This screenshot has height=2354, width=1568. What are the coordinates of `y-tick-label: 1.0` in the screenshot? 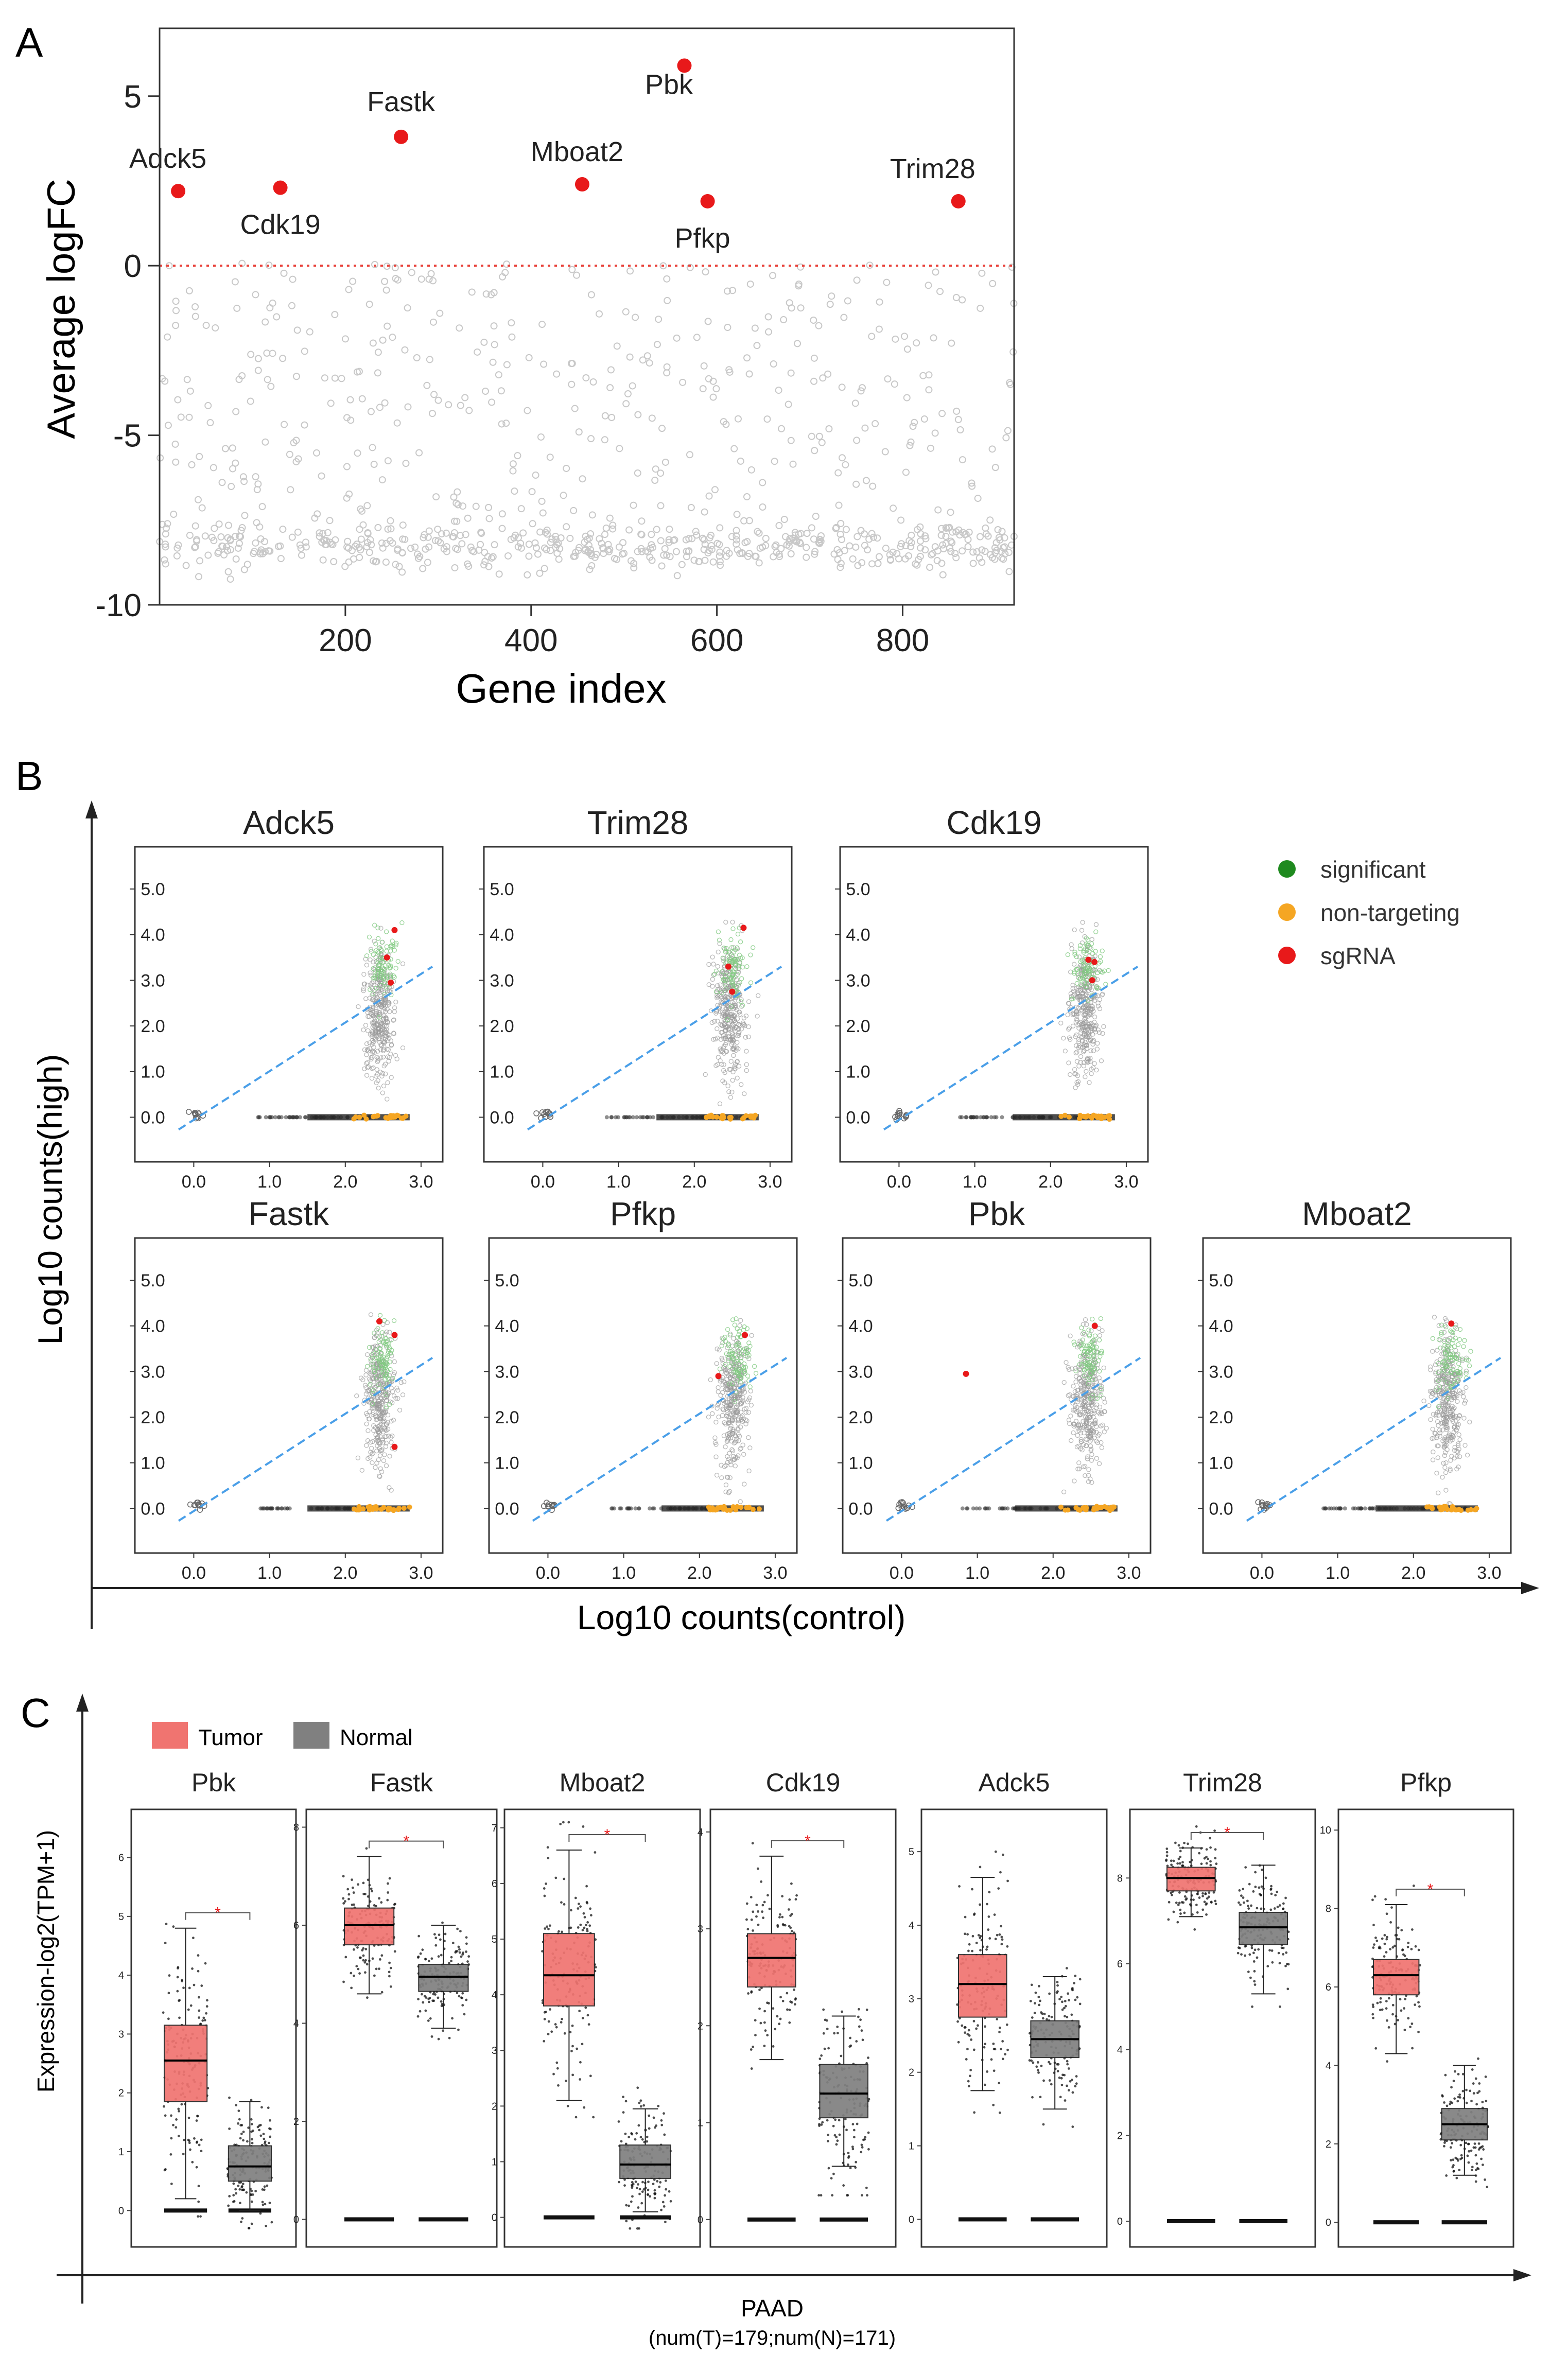 It's located at (153, 1072).